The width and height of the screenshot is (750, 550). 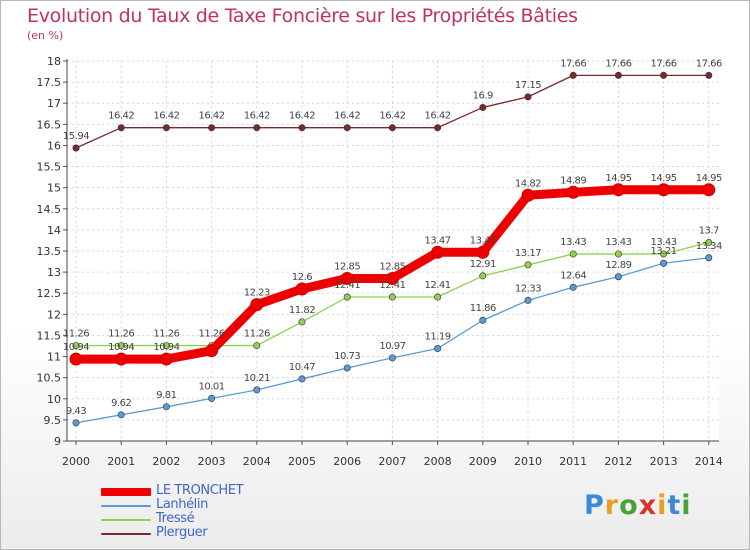 What do you see at coordinates (49, 209) in the screenshot?
I see `y-tick-label: 14.5` at bounding box center [49, 209].